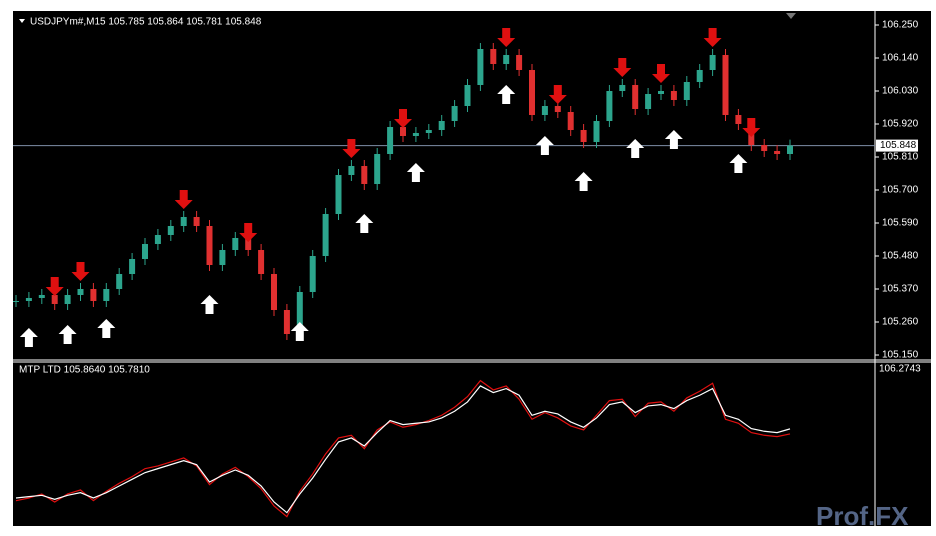  Describe the element at coordinates (900, 25) in the screenshot. I see `price-tick-label: 106.250` at that location.